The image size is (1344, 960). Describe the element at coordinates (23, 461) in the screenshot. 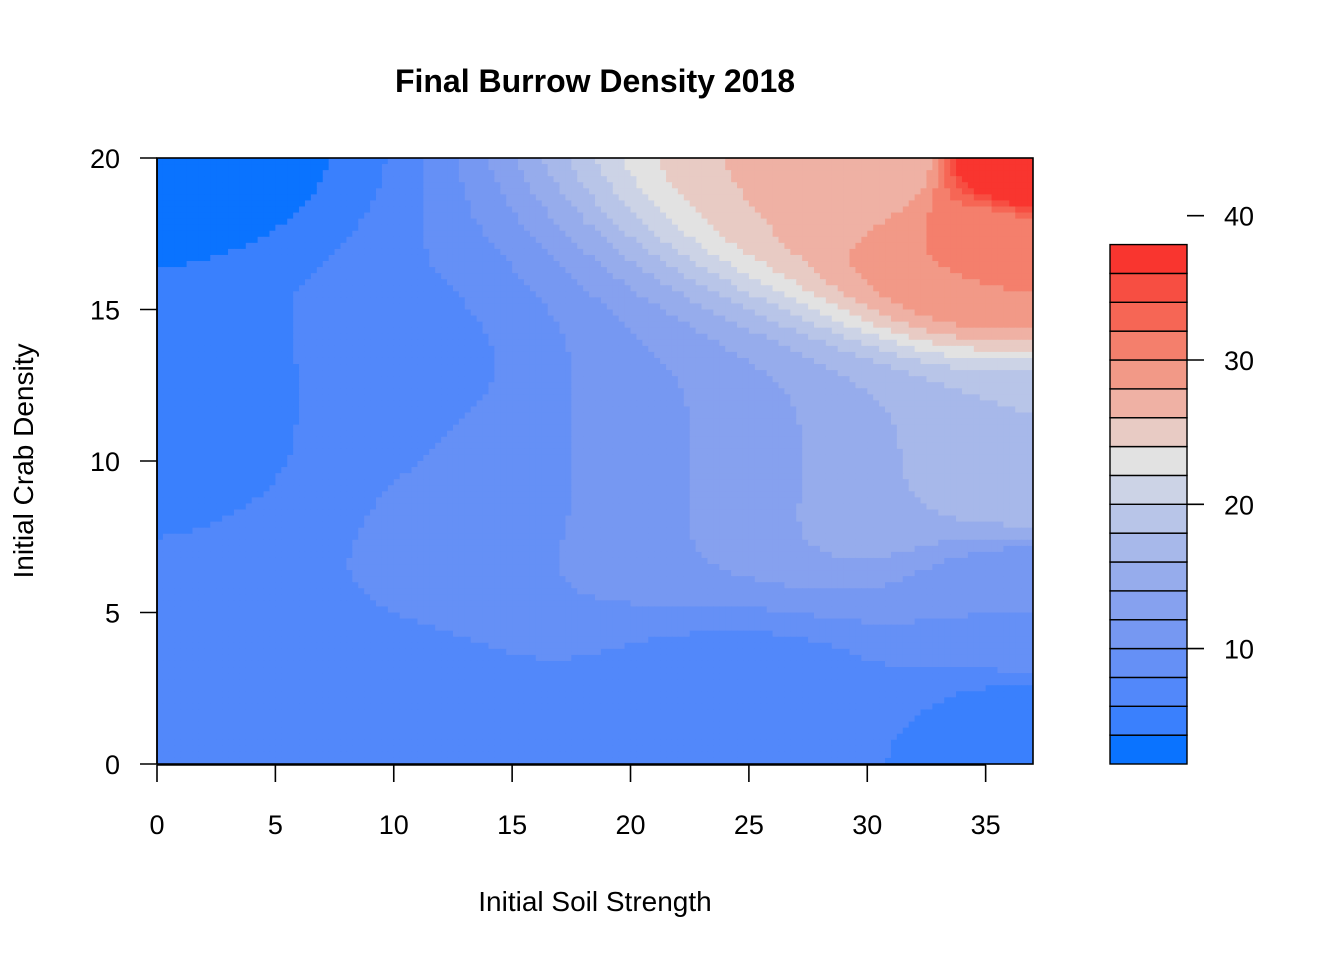

I see `y-axis-label: Initial Crab Density` at that location.